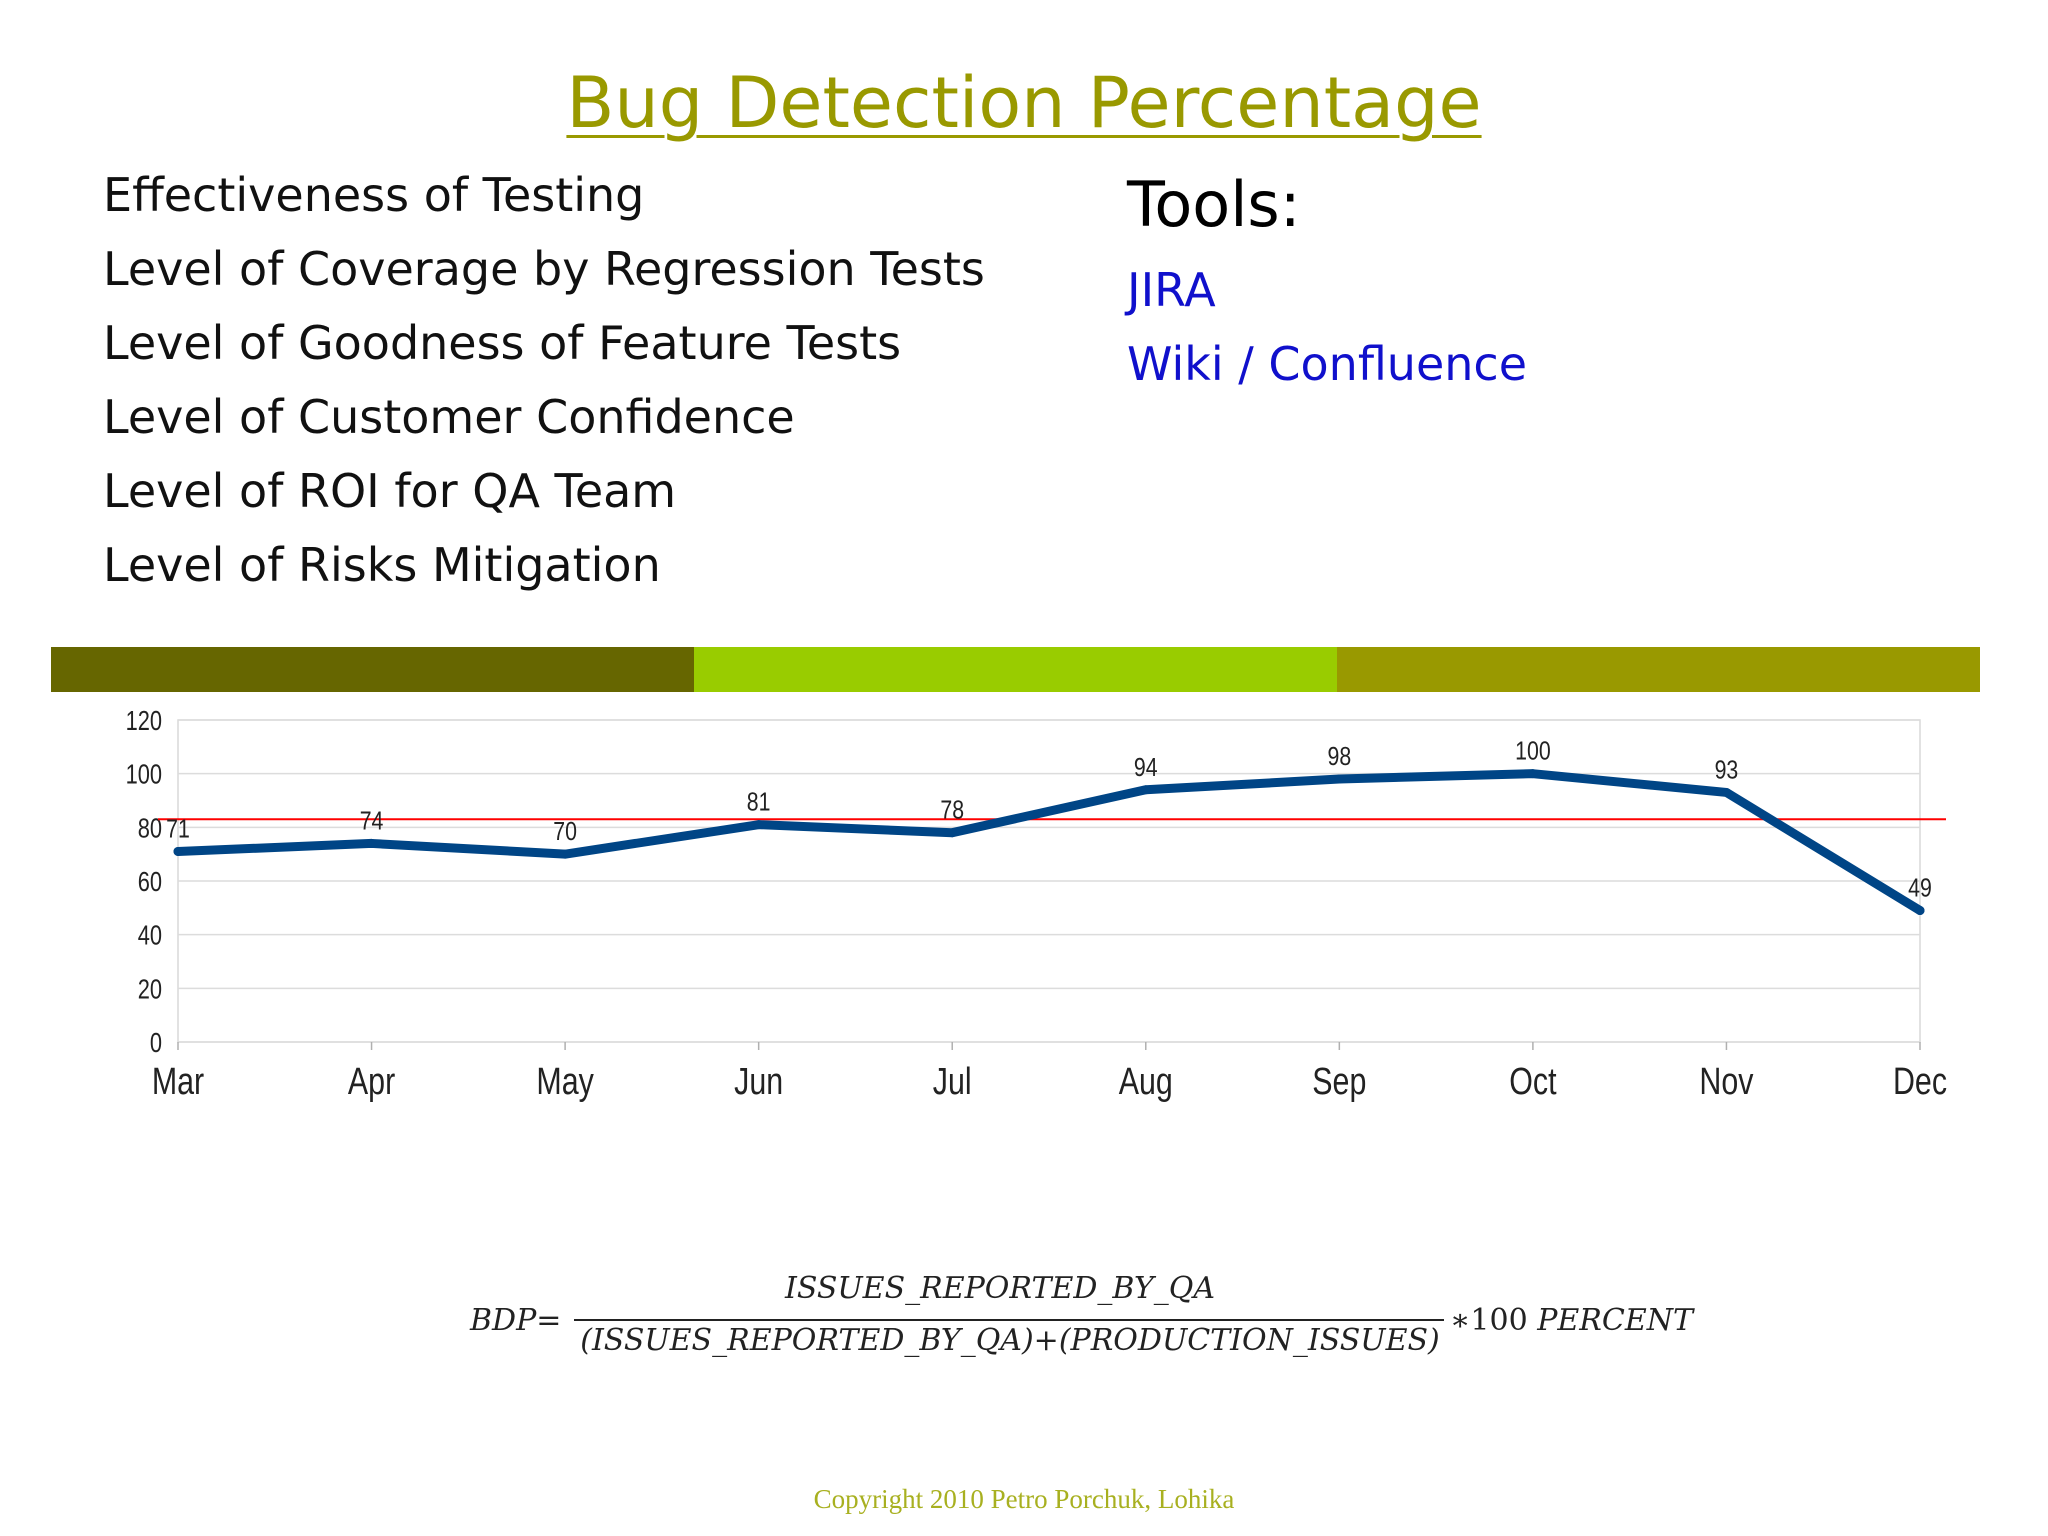 The image size is (2048, 1536). Describe the element at coordinates (952, 1082) in the screenshot. I see `x-tick-label: Jul` at that location.